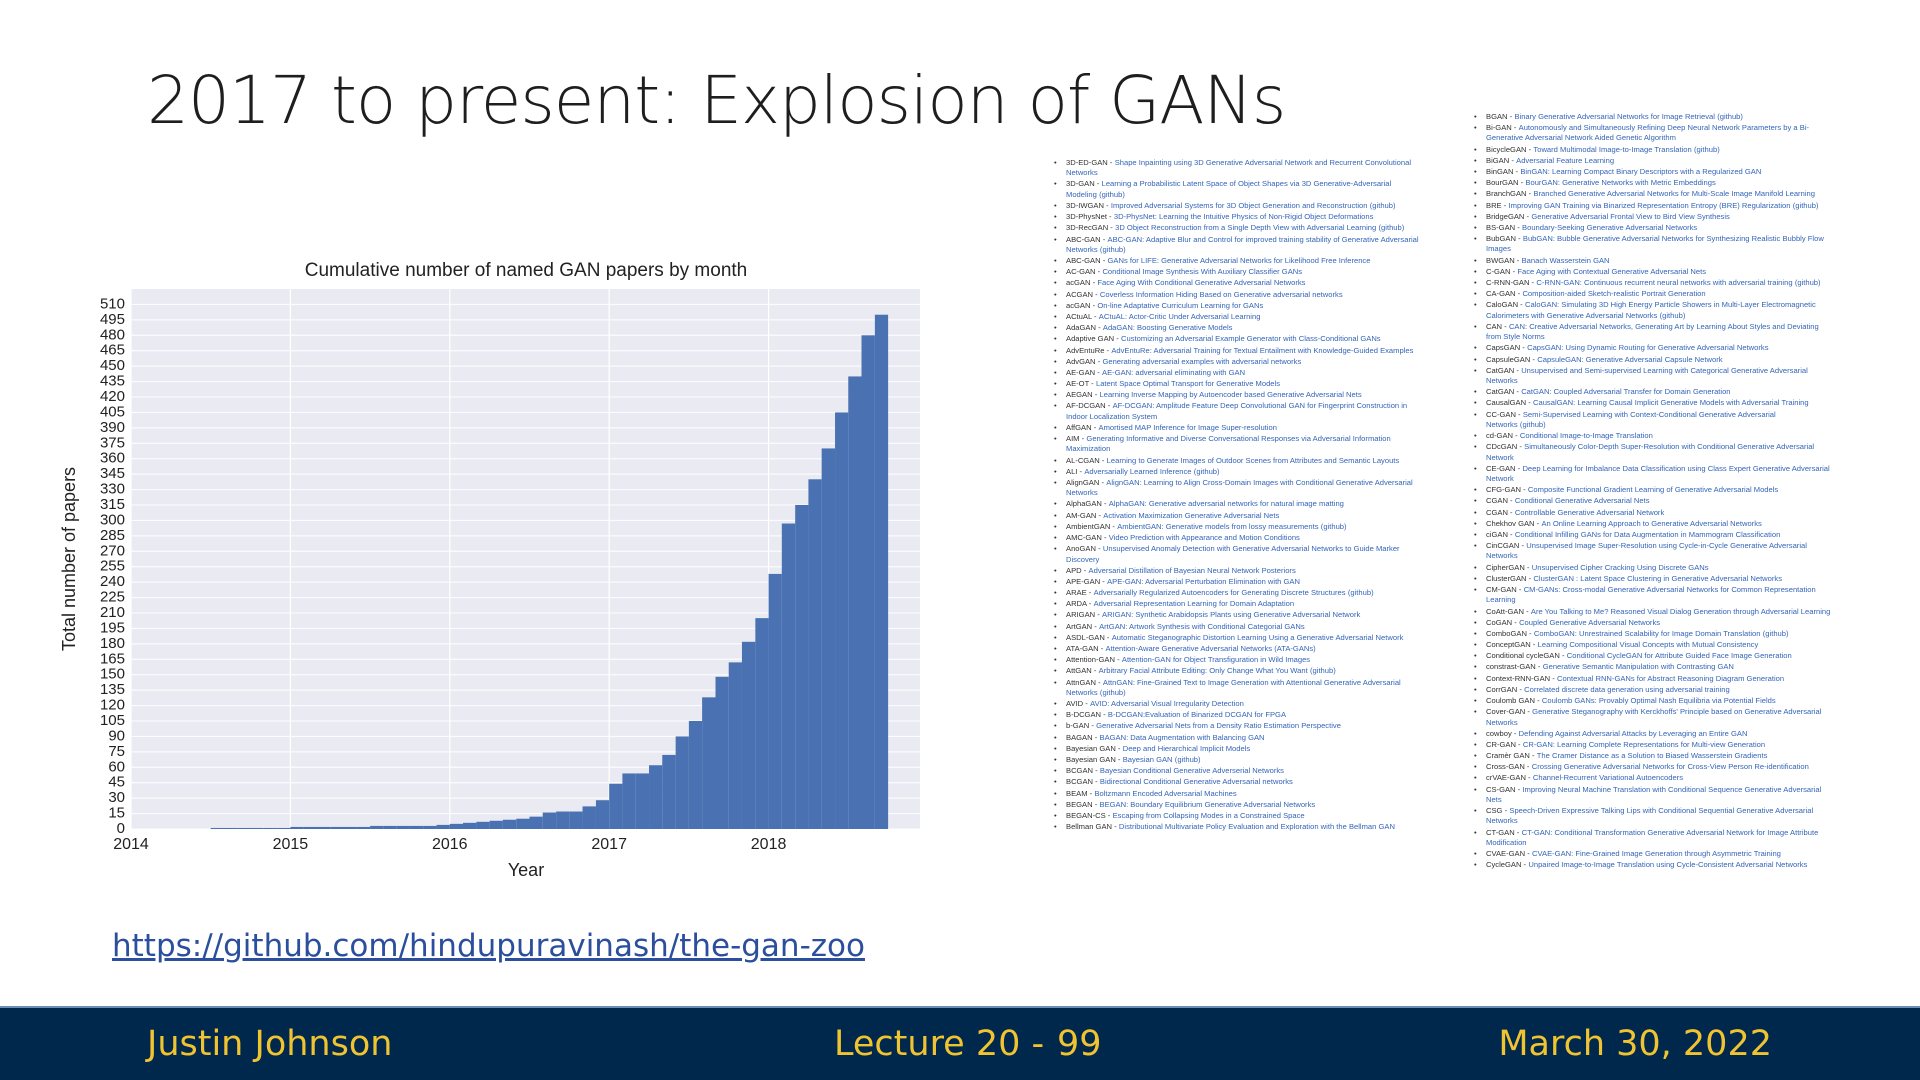  What do you see at coordinates (1174, 372) in the screenshot?
I see `paper-title-link: AE-GAN: adversarial eliminating with GAN` at bounding box center [1174, 372].